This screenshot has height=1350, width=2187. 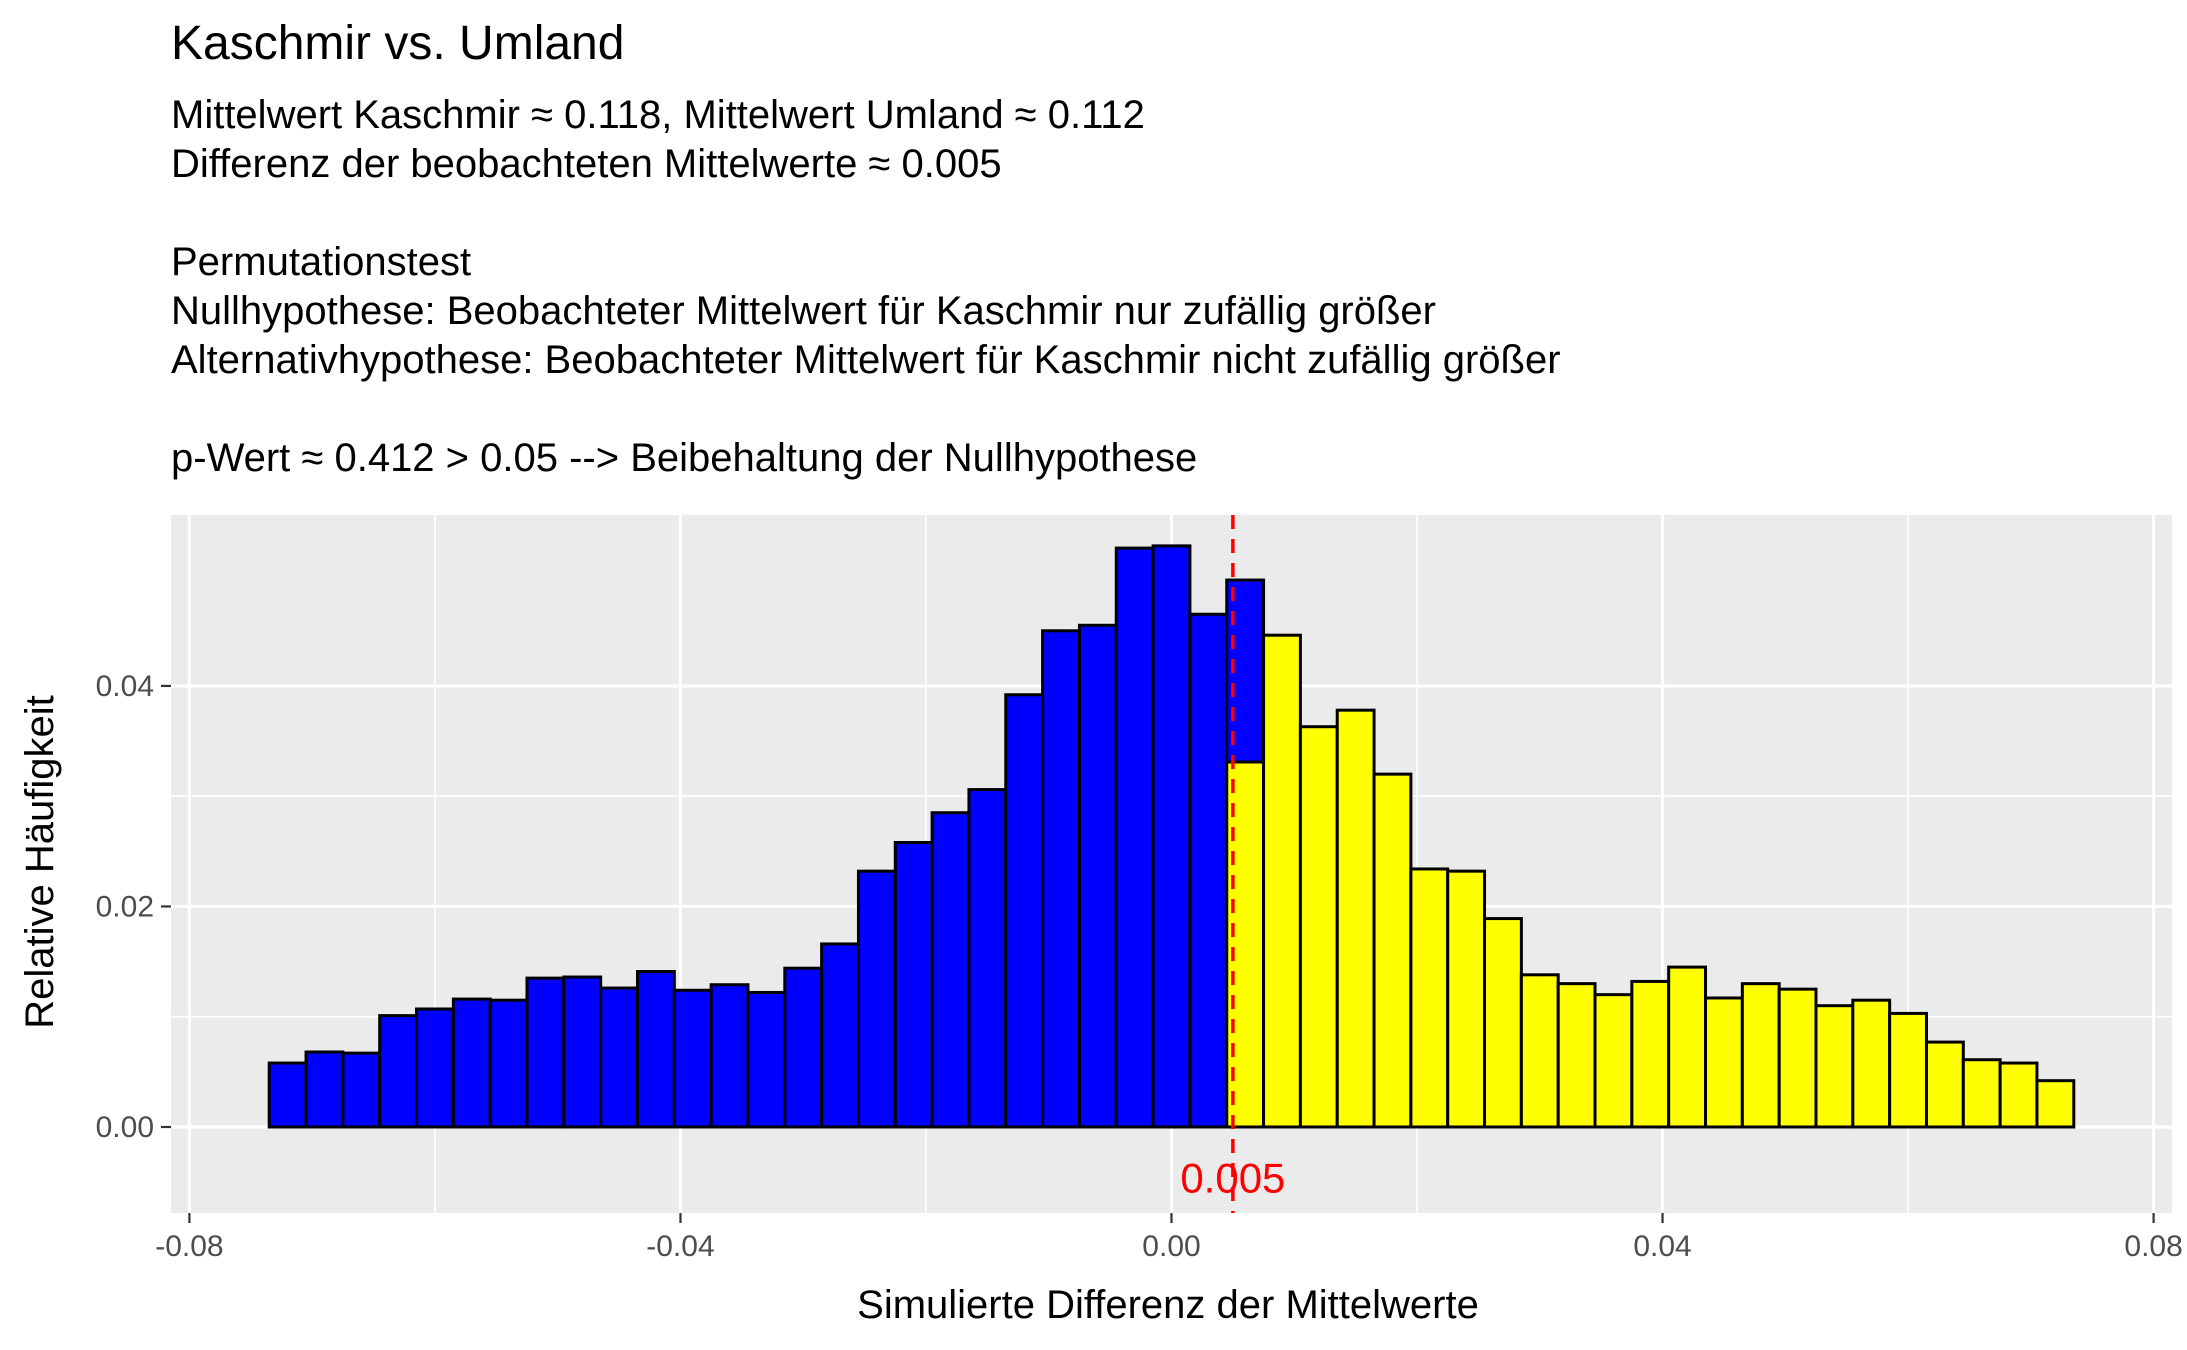 What do you see at coordinates (1232, 1178) in the screenshot?
I see `observed-difference-label: 0.005` at bounding box center [1232, 1178].